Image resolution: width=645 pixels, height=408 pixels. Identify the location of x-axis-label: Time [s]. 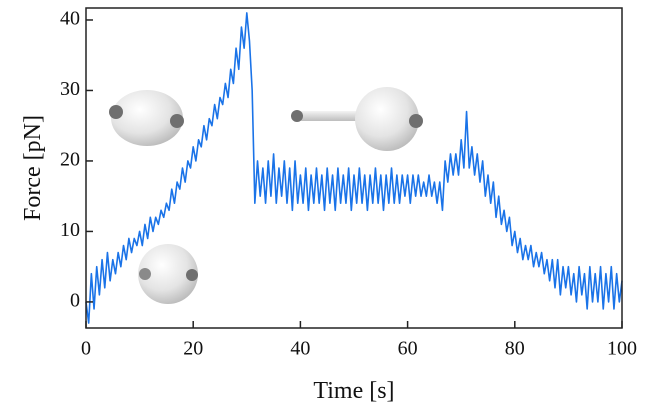
(353, 391).